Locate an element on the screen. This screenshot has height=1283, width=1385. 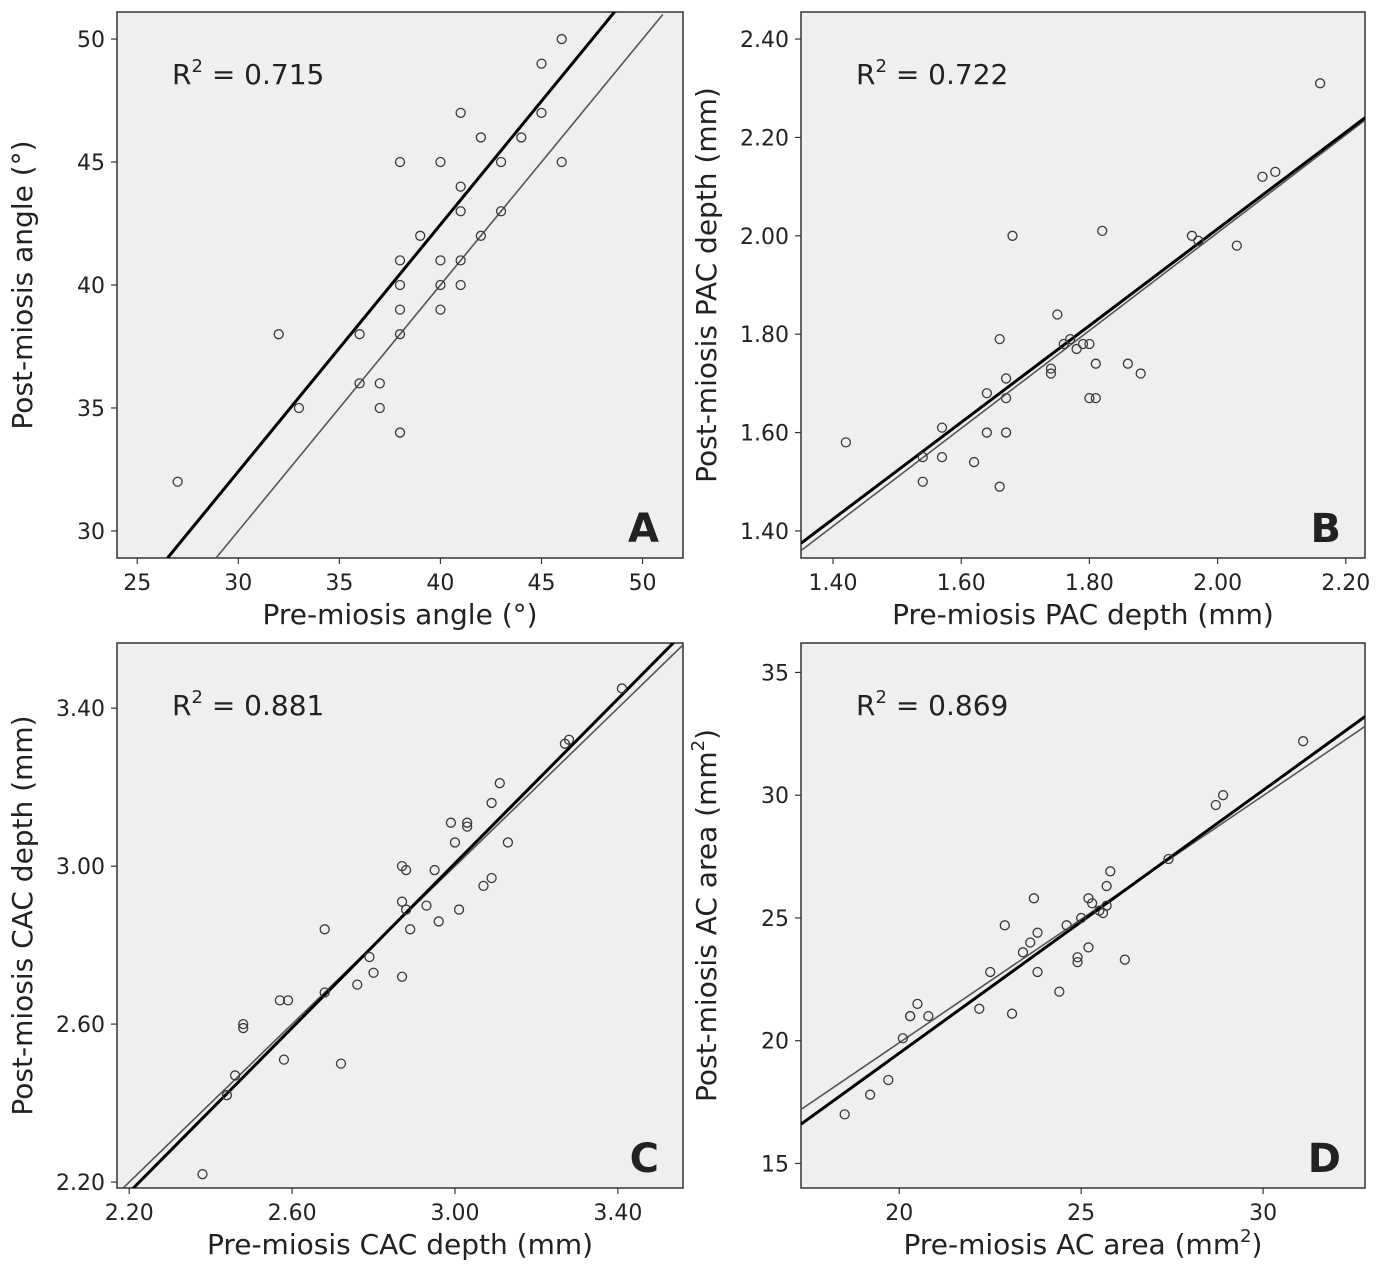
panel-c-r2: R2 = 0.881 is located at coordinates (248, 704).